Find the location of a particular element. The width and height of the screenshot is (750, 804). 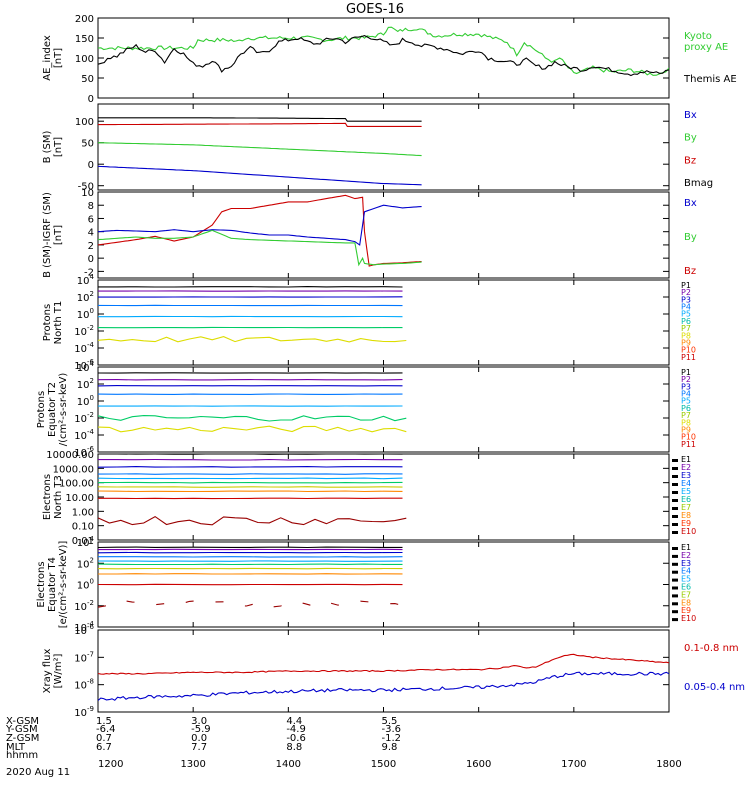

y-tick-label: 10.00 is located at coordinates (79, 498).